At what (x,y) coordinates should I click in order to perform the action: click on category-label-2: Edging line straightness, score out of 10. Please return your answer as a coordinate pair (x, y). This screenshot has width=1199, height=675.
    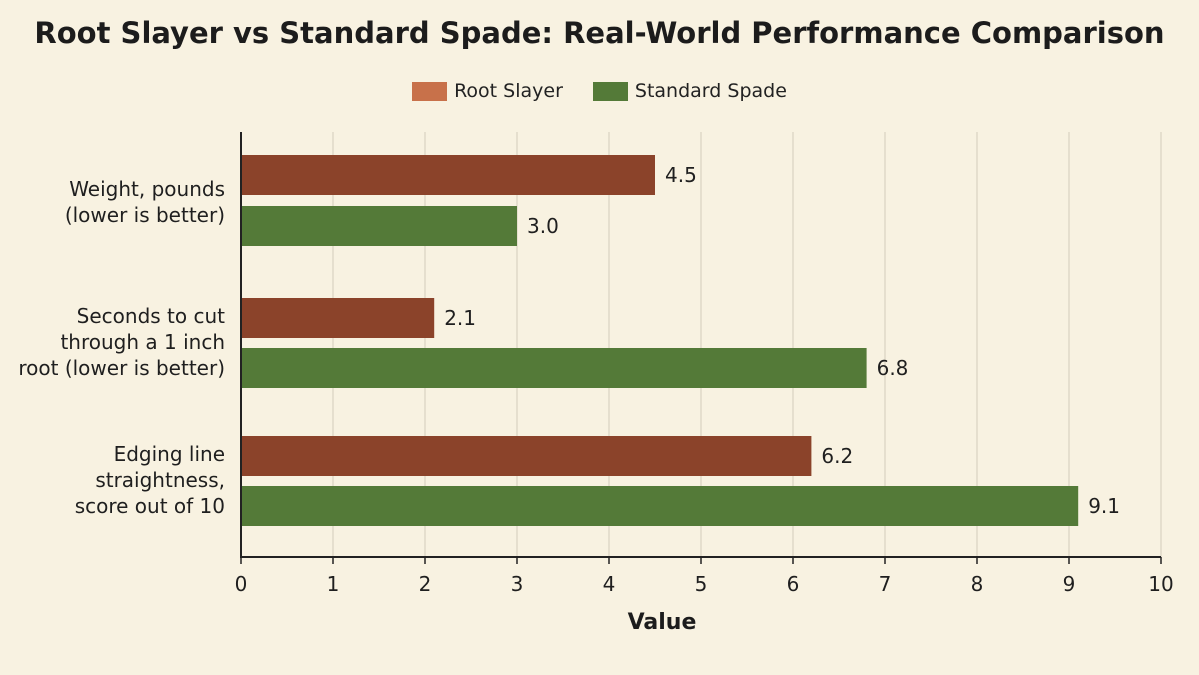
    Looking at the image, I should click on (112, 480).